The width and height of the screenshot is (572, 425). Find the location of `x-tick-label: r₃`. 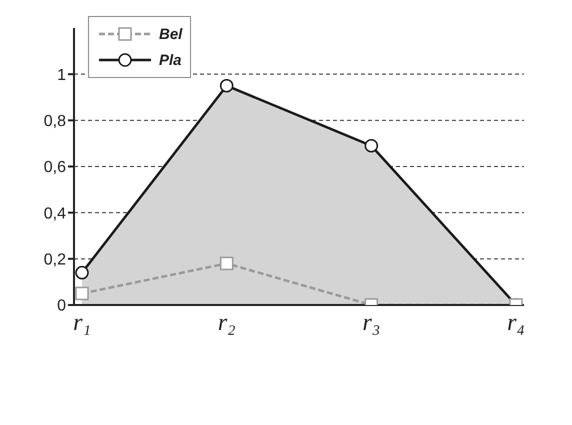

x-tick-label: r₃ is located at coordinates (371, 323).